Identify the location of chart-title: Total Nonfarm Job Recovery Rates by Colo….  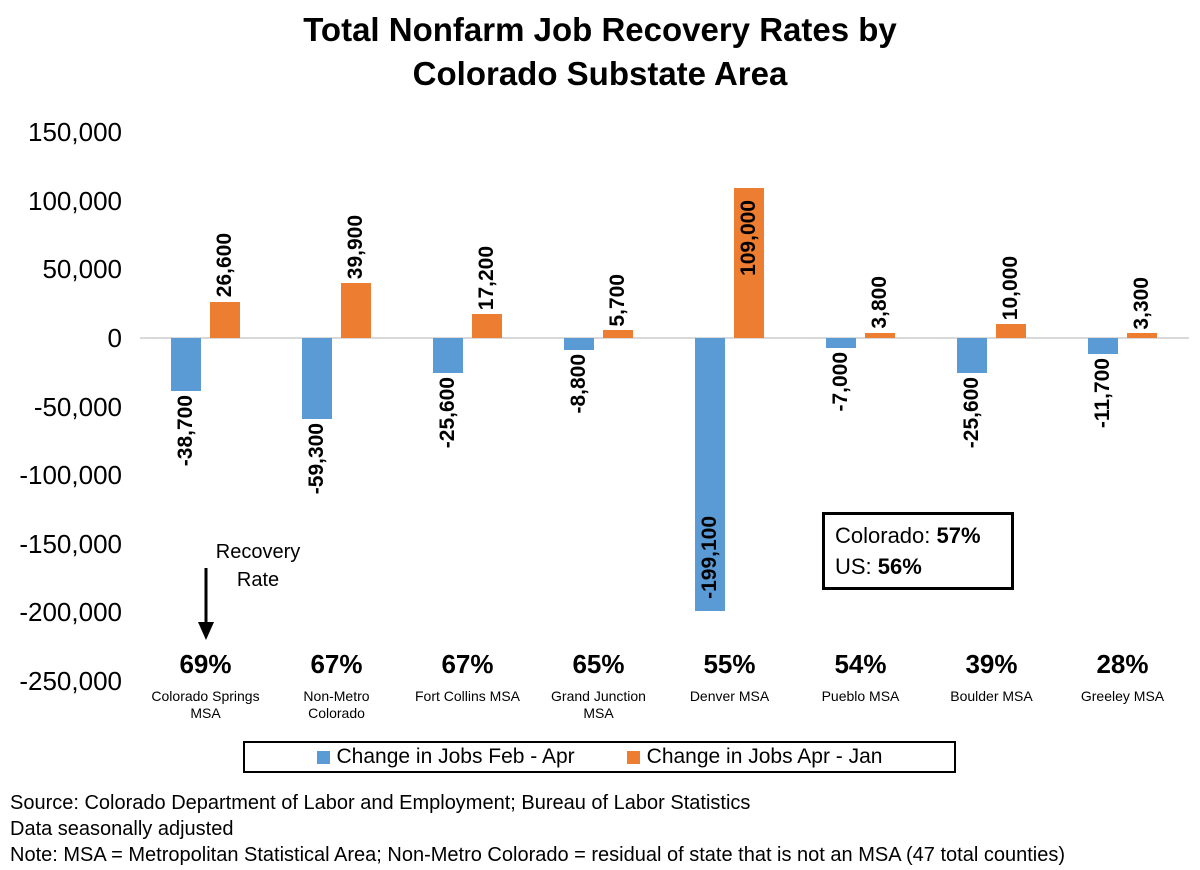
(600, 52).